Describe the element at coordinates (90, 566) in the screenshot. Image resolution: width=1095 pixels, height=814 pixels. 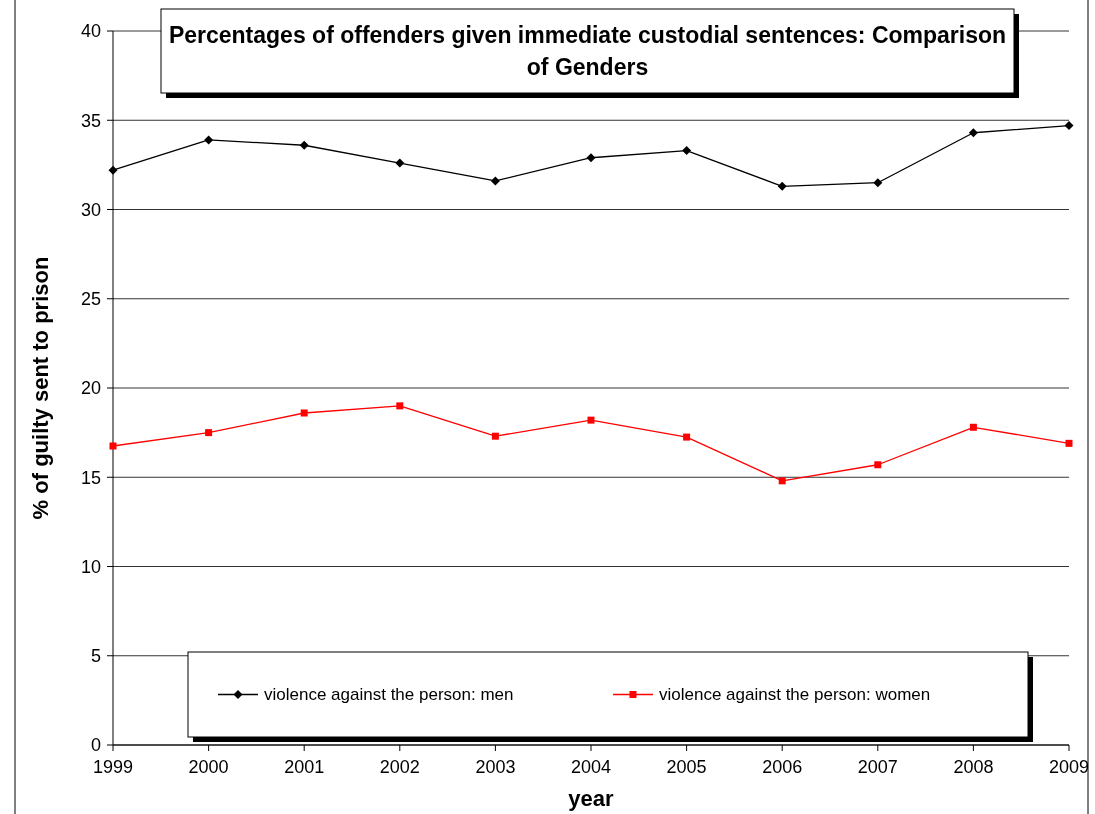
I see `y-tick-label: 10` at that location.